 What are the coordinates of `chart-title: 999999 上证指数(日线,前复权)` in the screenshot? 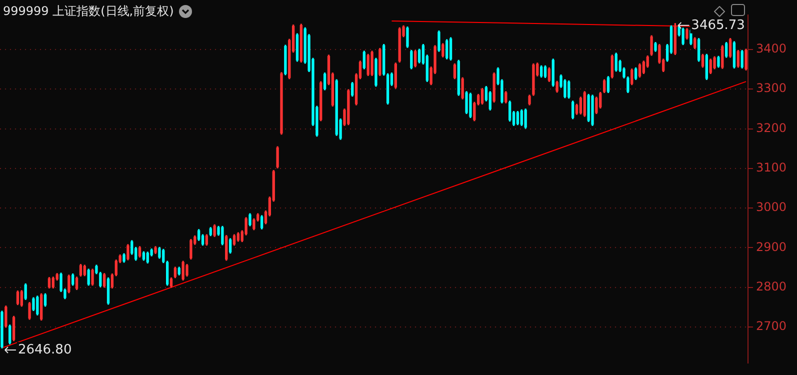 It's located at (88, 11).